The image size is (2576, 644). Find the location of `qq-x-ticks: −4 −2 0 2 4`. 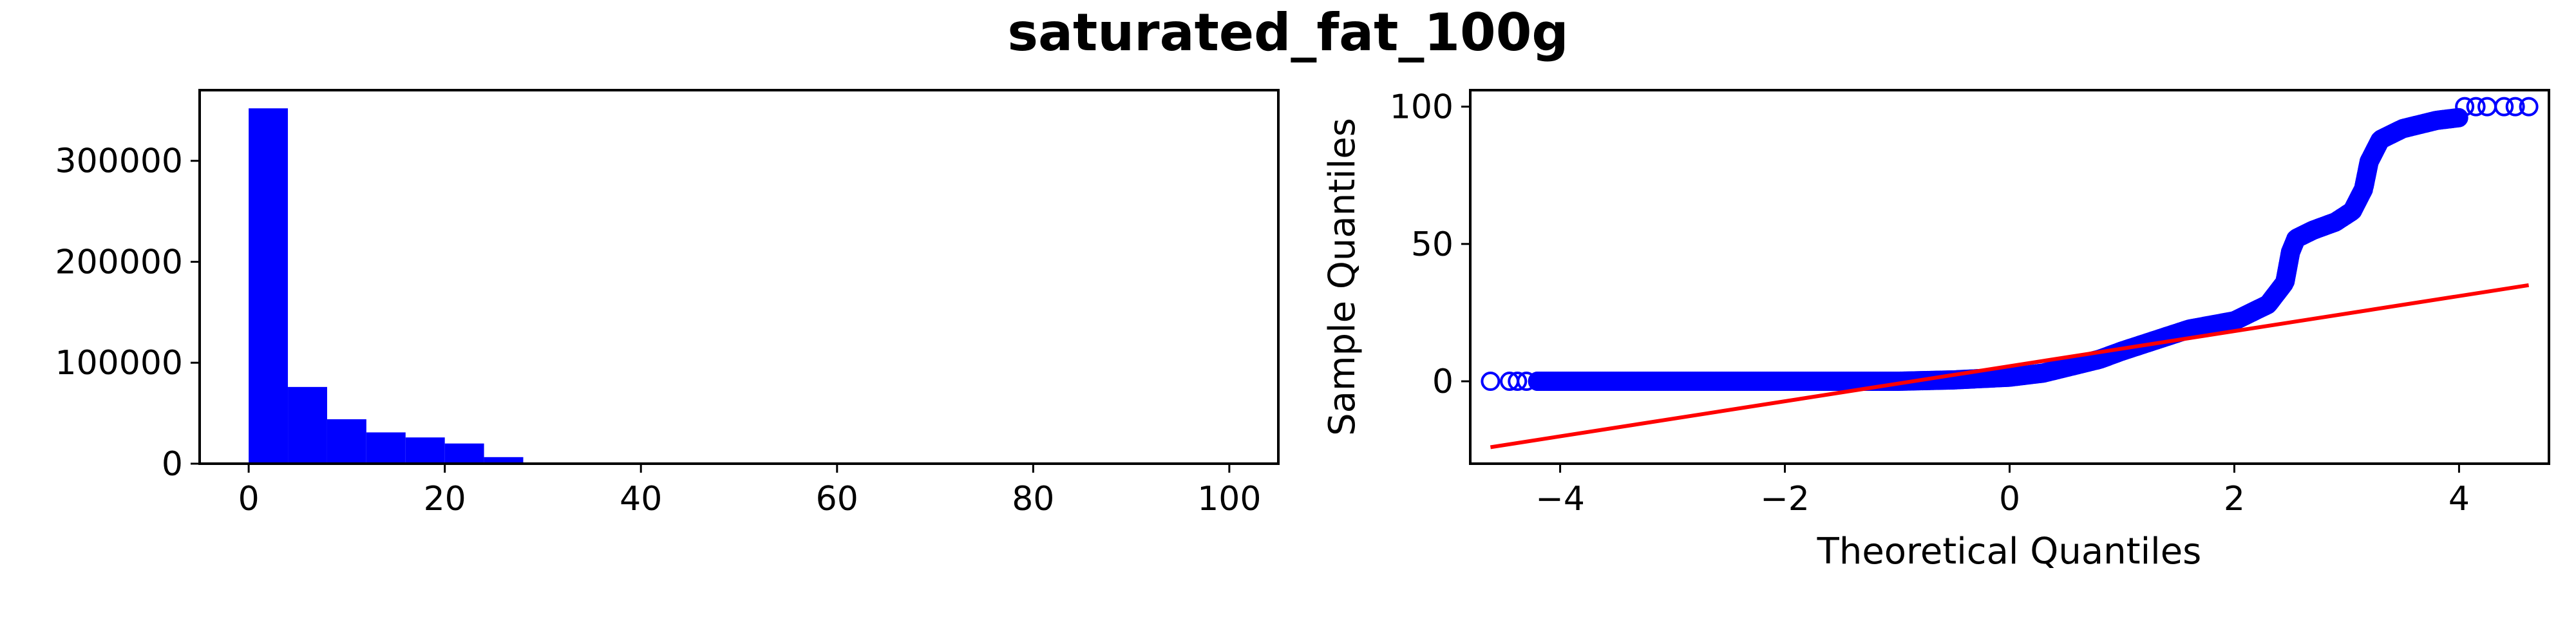

qq-x-ticks: −4 −2 0 2 4 is located at coordinates (2002, 491).